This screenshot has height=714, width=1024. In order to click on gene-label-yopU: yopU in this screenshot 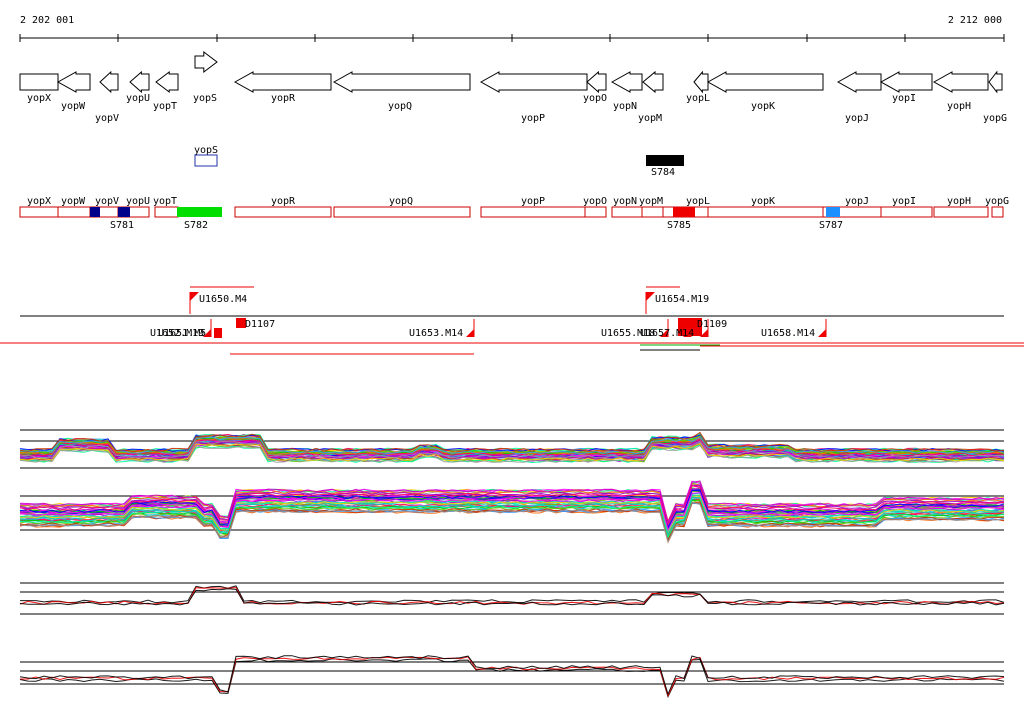, I will do `click(138, 98)`.